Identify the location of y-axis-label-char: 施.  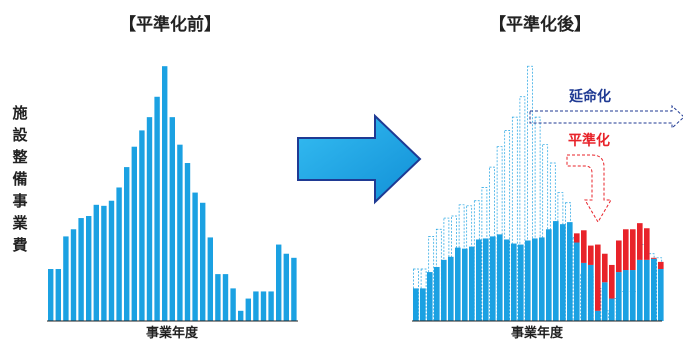
(19, 113).